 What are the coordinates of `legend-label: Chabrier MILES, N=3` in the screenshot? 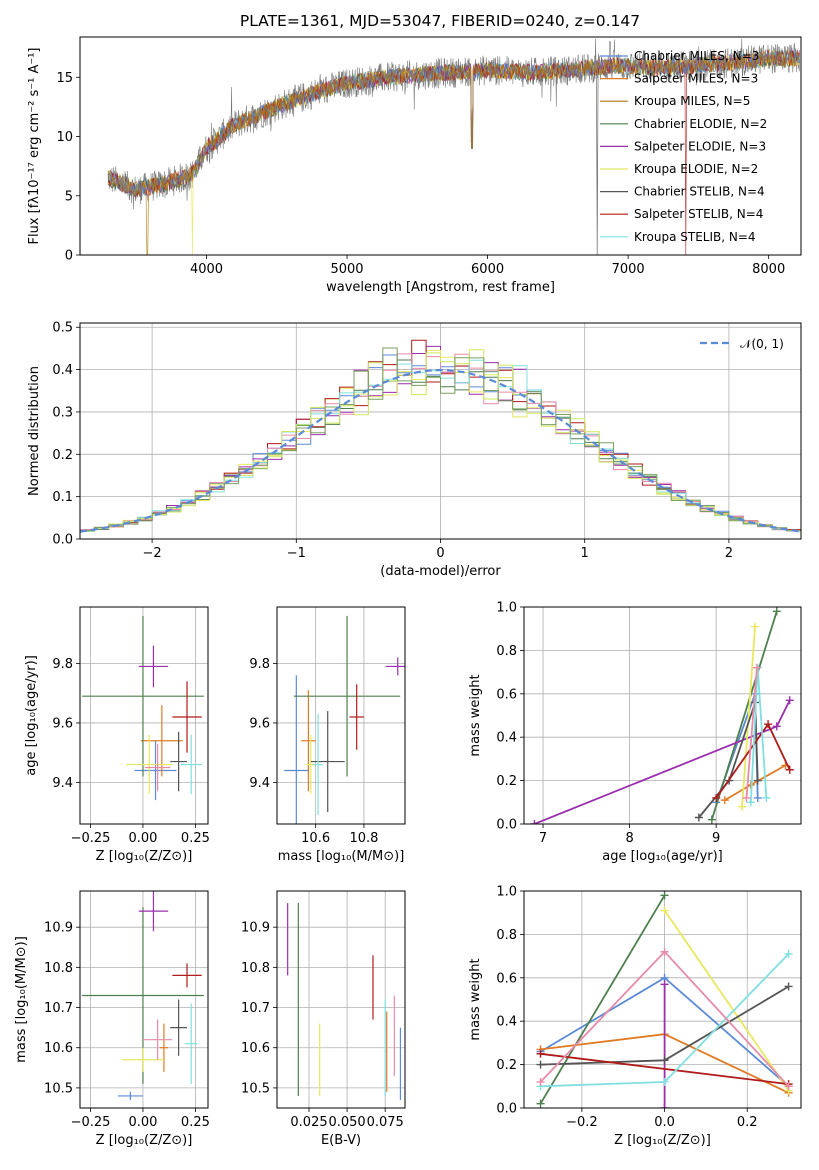 It's located at (696, 56).